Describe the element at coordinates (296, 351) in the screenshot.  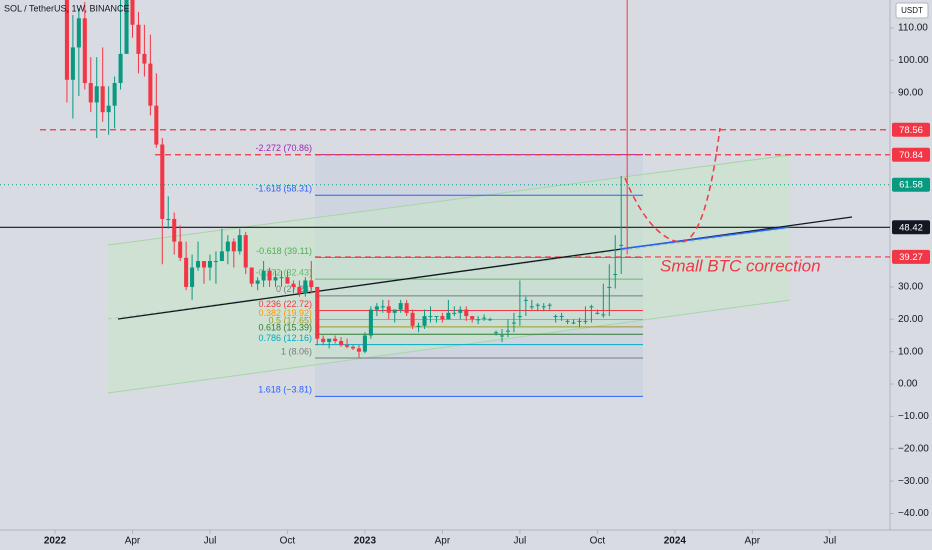
I see `fib-label: 1 (8.06)` at that location.